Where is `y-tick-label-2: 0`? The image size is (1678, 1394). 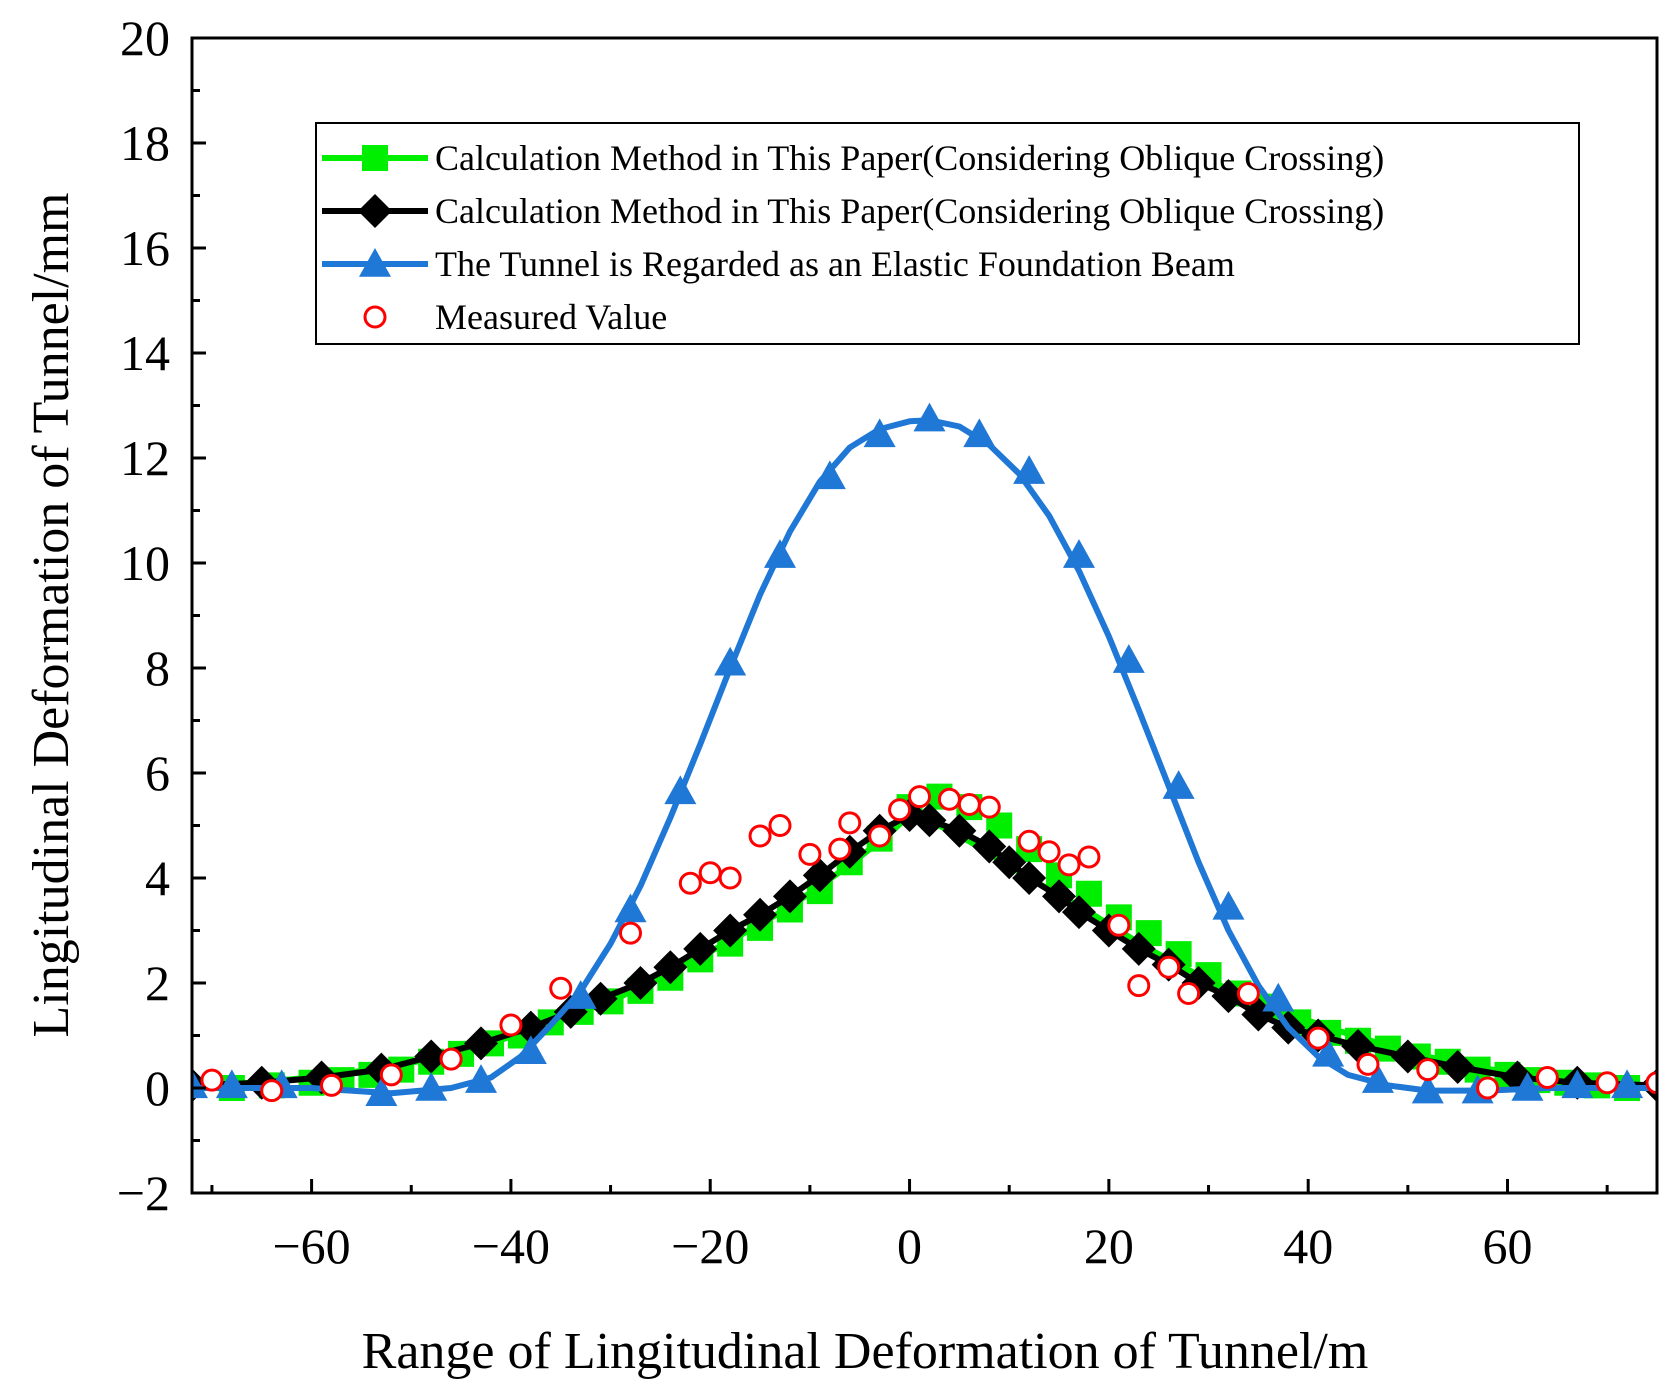
y-tick-label-2: 0 is located at coordinates (157, 1088).